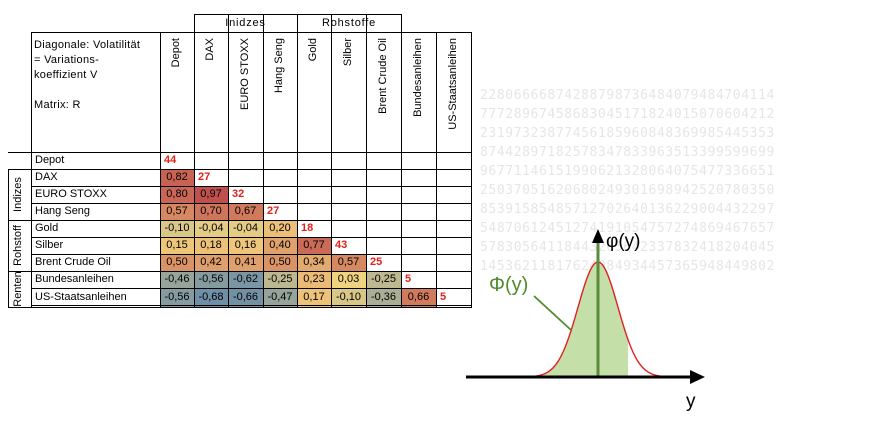 The image size is (890, 435). Describe the element at coordinates (46, 177) in the screenshot. I see `row-label: DAX` at that location.